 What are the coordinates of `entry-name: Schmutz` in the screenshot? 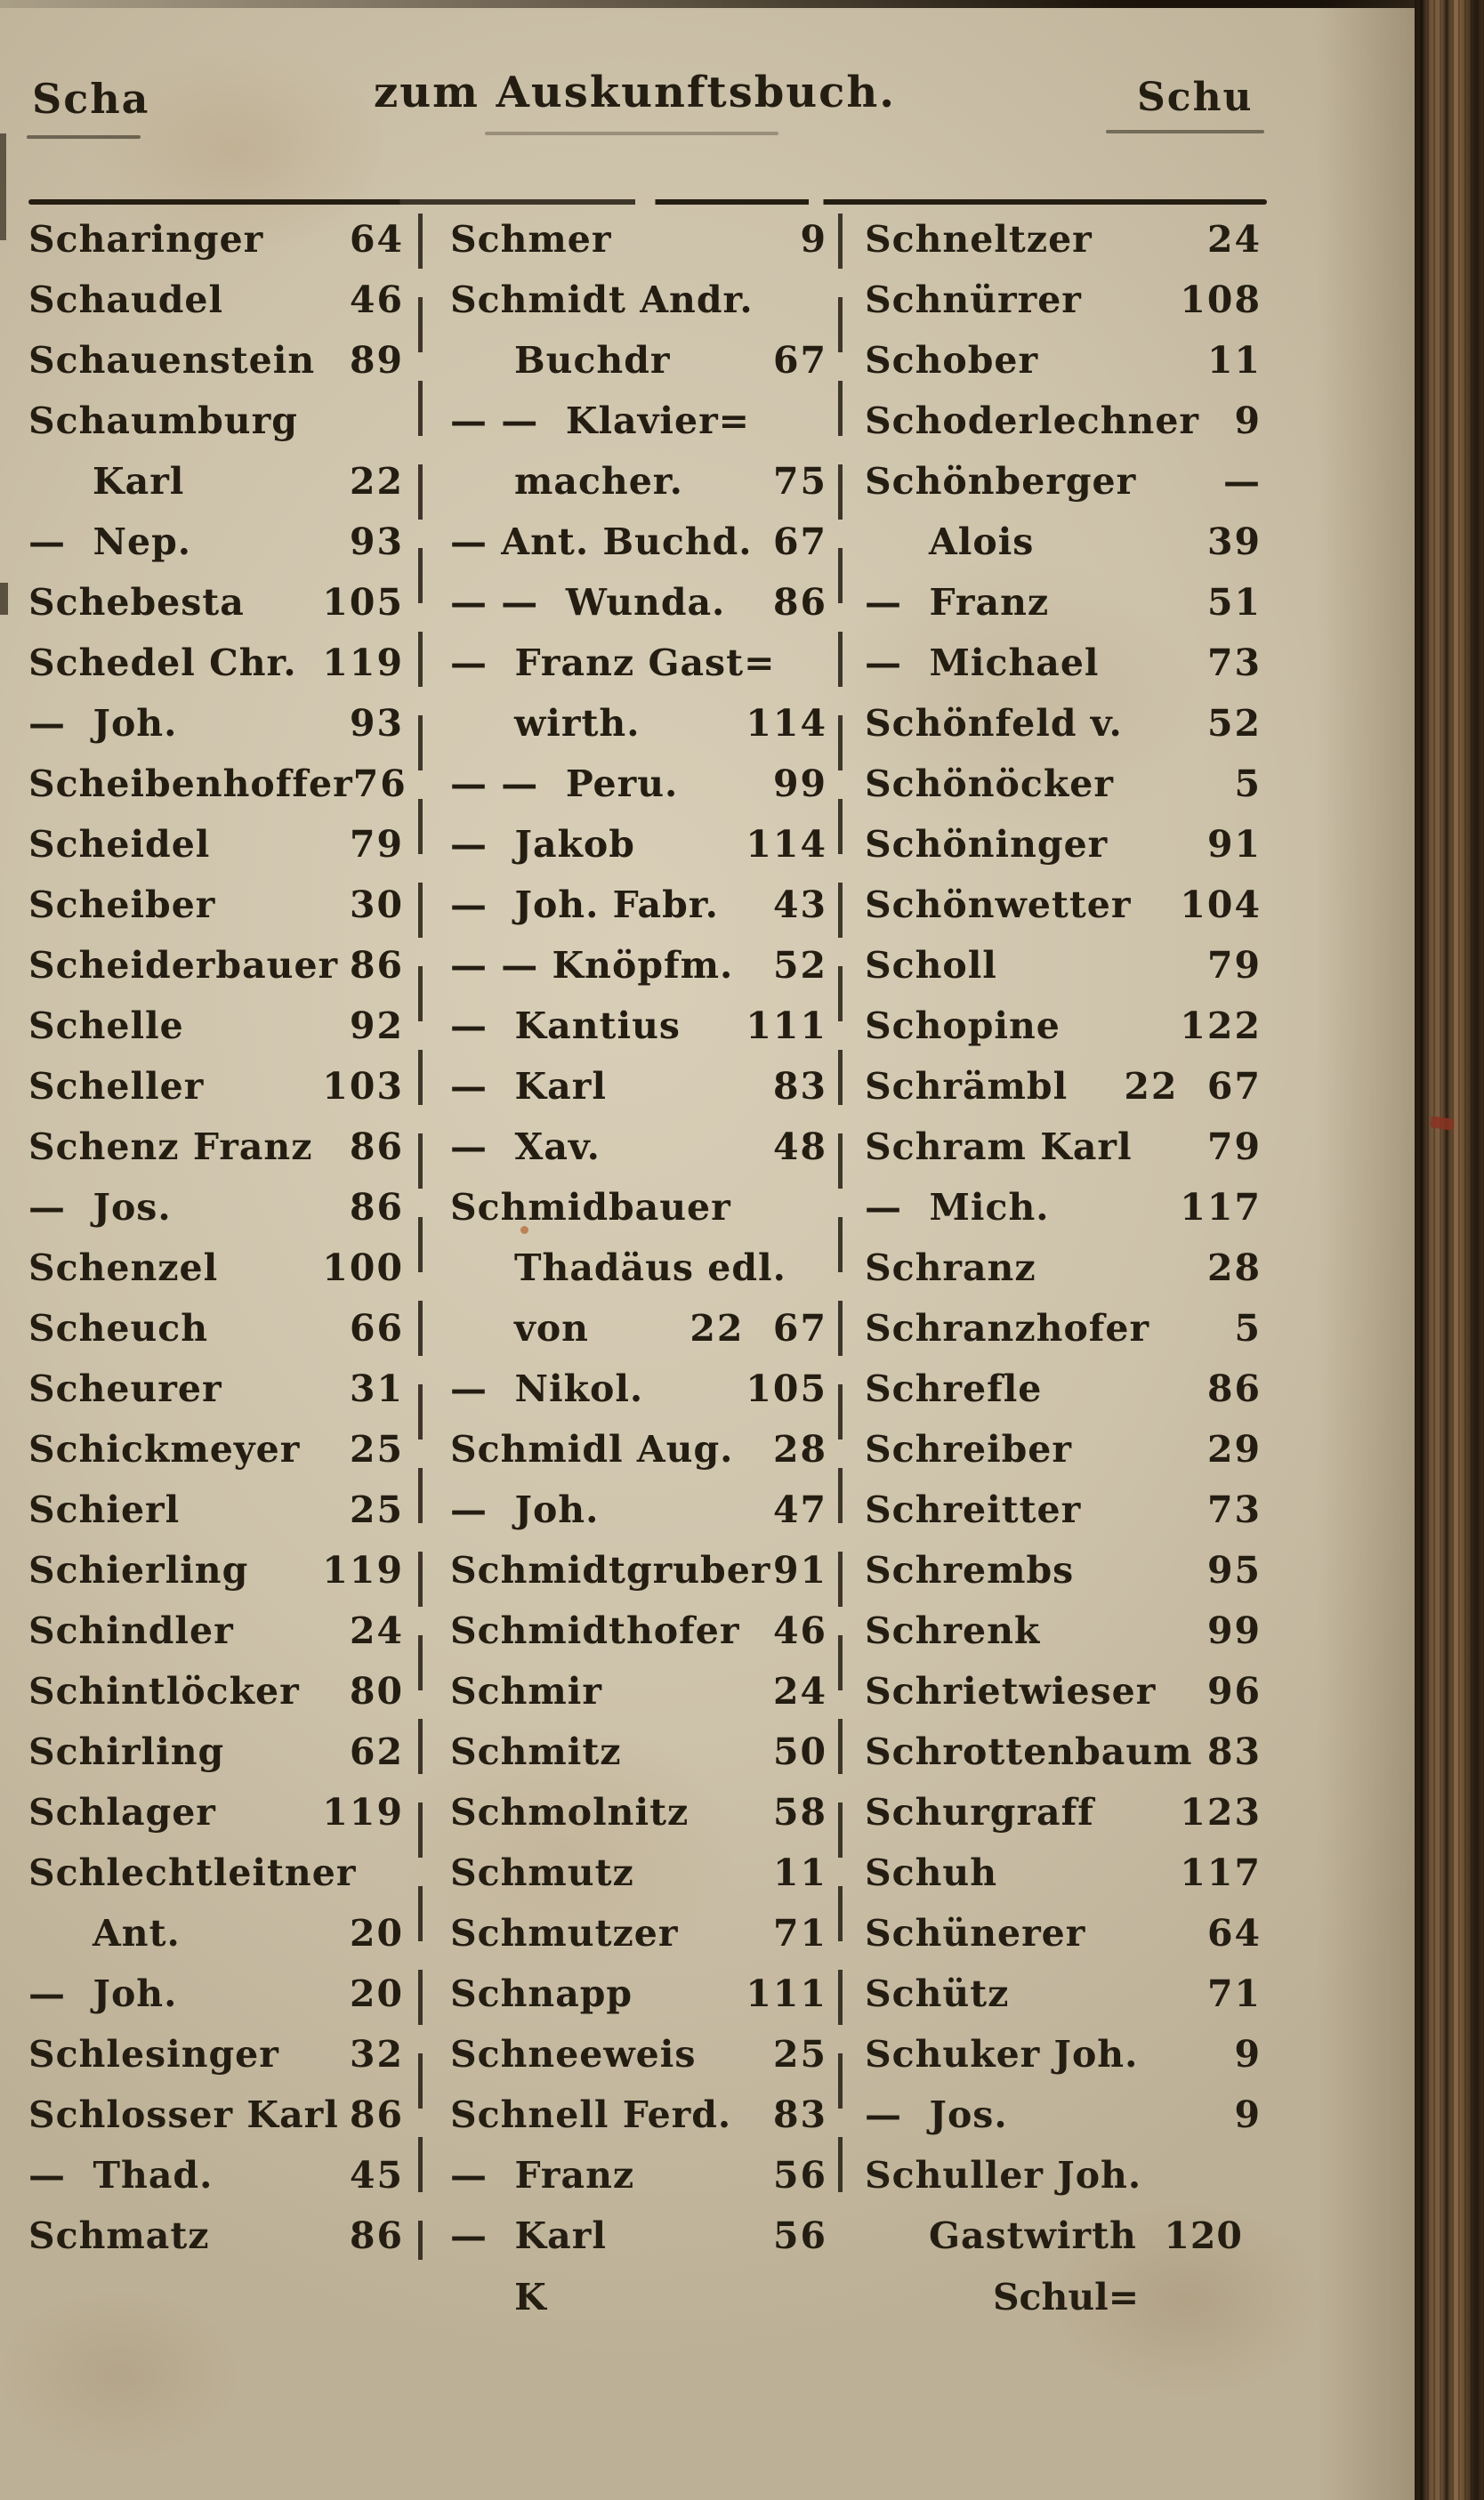 It's located at (542, 1872).